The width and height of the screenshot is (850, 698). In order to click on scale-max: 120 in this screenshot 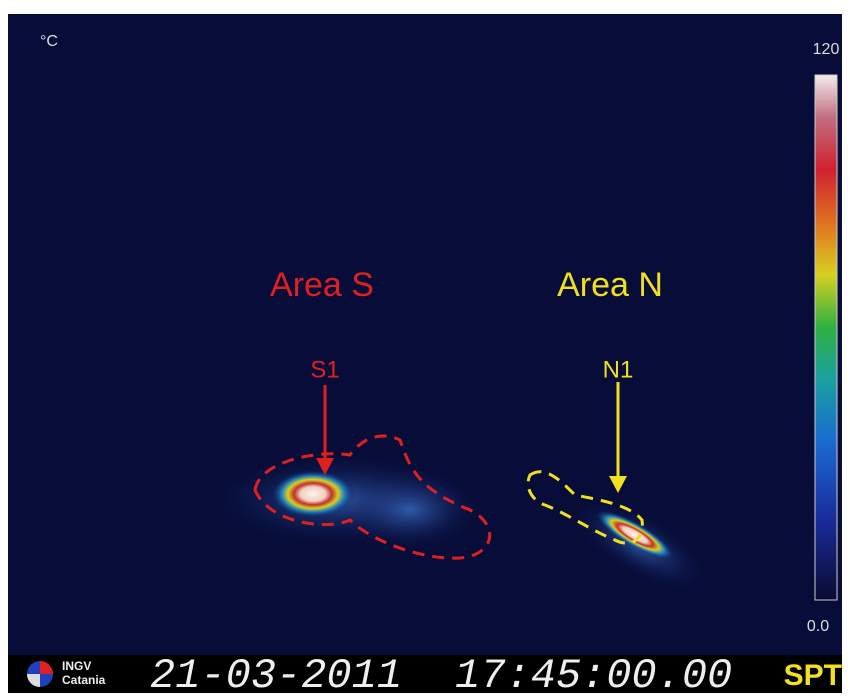, I will do `click(826, 49)`.